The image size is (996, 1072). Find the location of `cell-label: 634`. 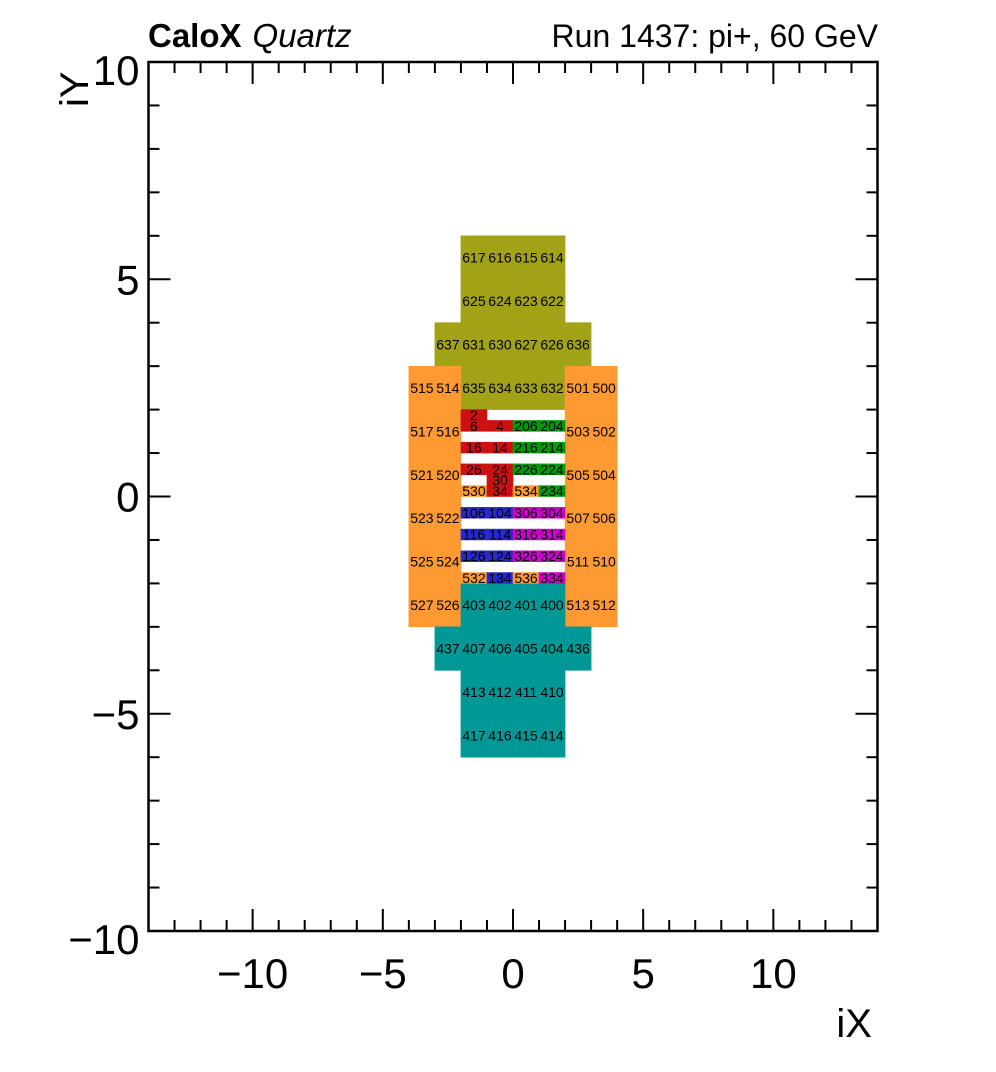

cell-label: 634 is located at coordinates (500, 388).